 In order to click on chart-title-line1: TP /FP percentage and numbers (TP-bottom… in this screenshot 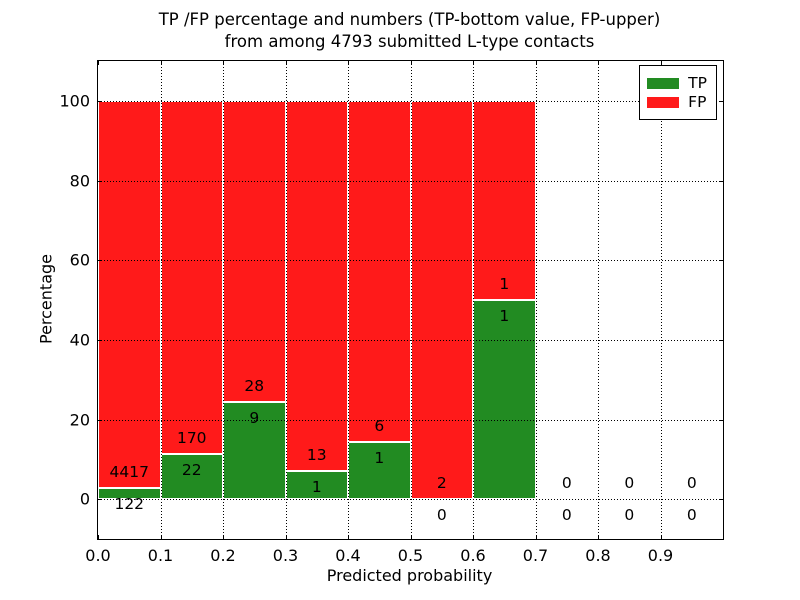, I will do `click(409, 19)`.